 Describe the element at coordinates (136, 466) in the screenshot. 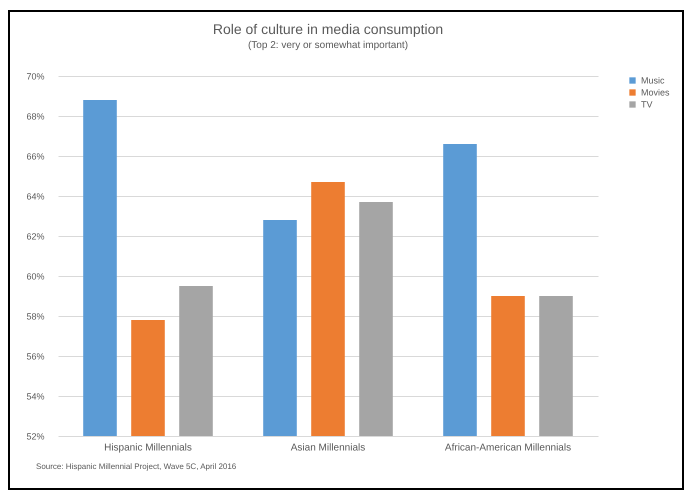

I see `source-note: Source: Hispanic Millennial Project, Wave 5C, April 2016` at that location.